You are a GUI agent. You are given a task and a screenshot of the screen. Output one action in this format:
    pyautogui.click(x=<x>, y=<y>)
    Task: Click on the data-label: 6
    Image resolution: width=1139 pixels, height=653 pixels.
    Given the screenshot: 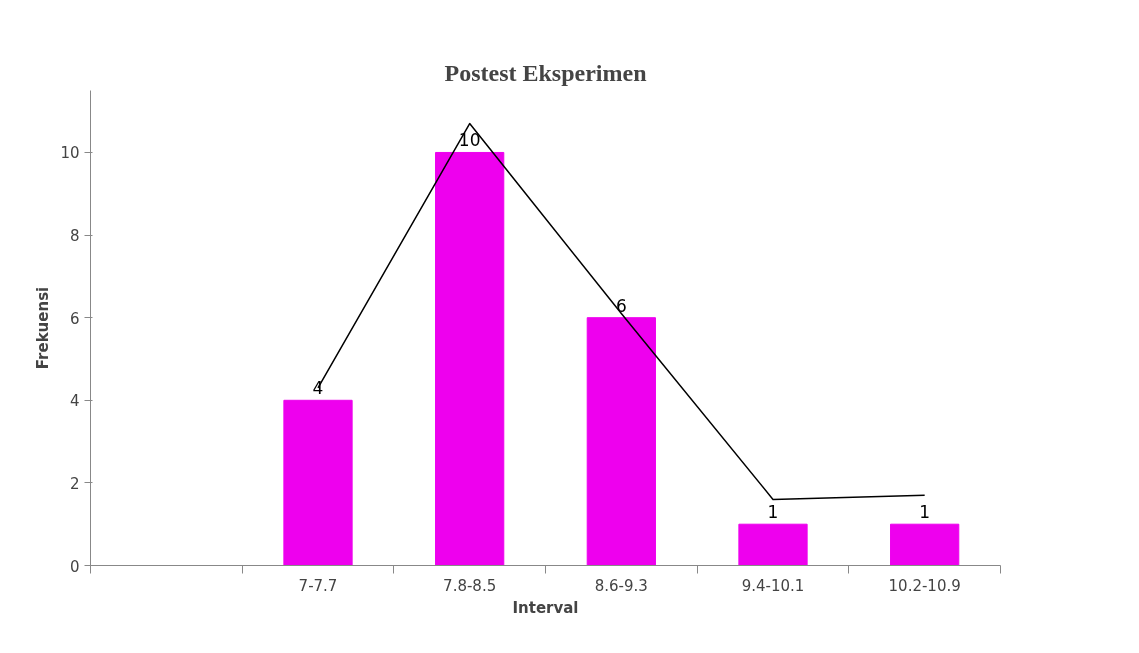 What is the action you would take?
    pyautogui.click(x=621, y=305)
    